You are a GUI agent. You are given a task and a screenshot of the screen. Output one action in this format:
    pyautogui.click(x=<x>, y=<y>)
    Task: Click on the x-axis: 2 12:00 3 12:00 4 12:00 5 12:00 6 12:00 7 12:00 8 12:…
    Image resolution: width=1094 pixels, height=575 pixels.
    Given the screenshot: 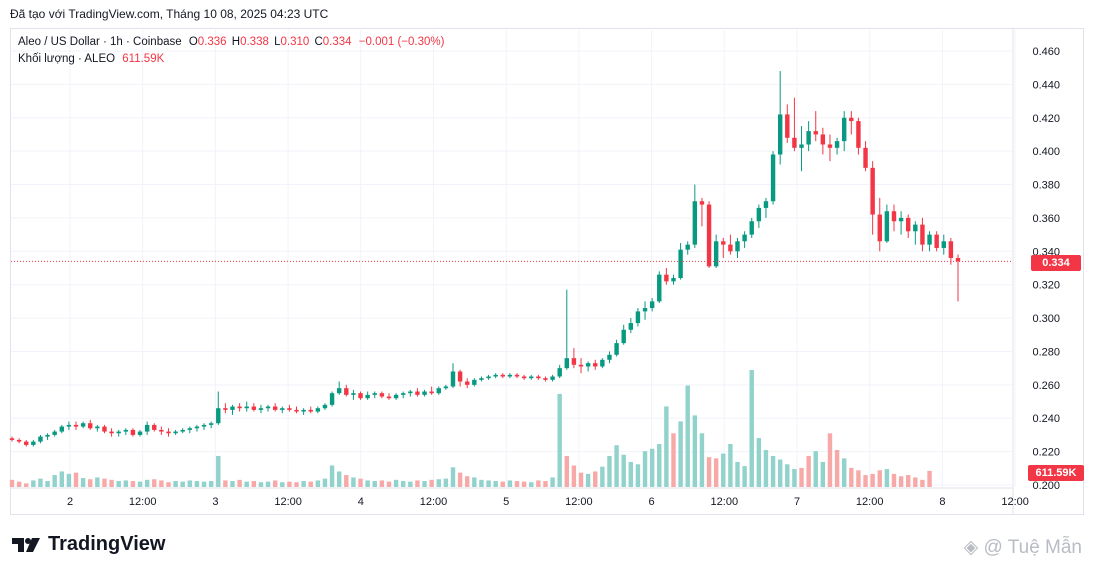 What is the action you would take?
    pyautogui.click(x=520, y=497)
    